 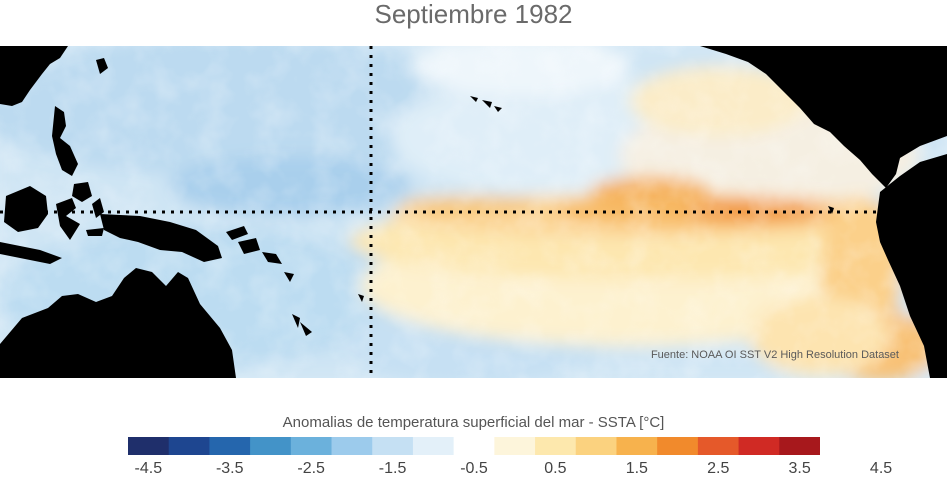 What do you see at coordinates (911, 266) in the screenshot?
I see `land-south-america` at bounding box center [911, 266].